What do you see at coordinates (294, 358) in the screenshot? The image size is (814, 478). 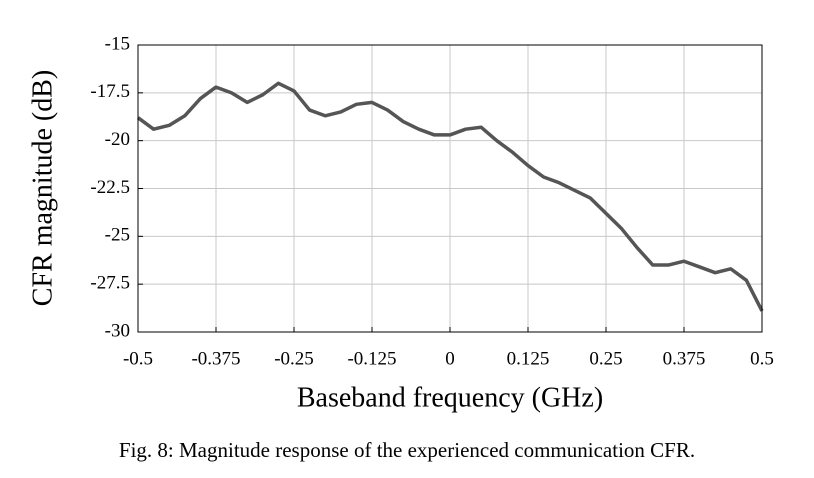 I see `x-tick-label: -0.25` at bounding box center [294, 358].